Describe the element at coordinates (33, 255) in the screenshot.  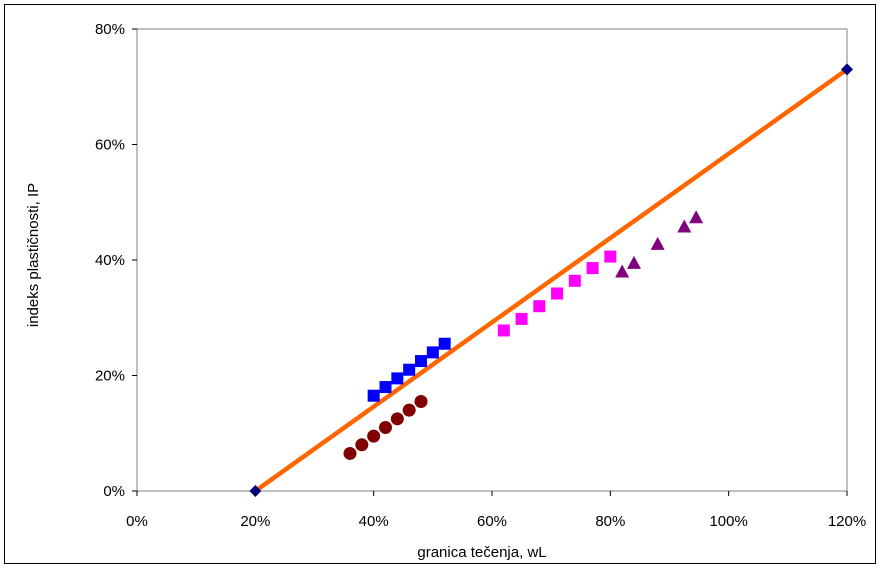
I see `y-axis-title: indeks plastičnosti, IP` at that location.